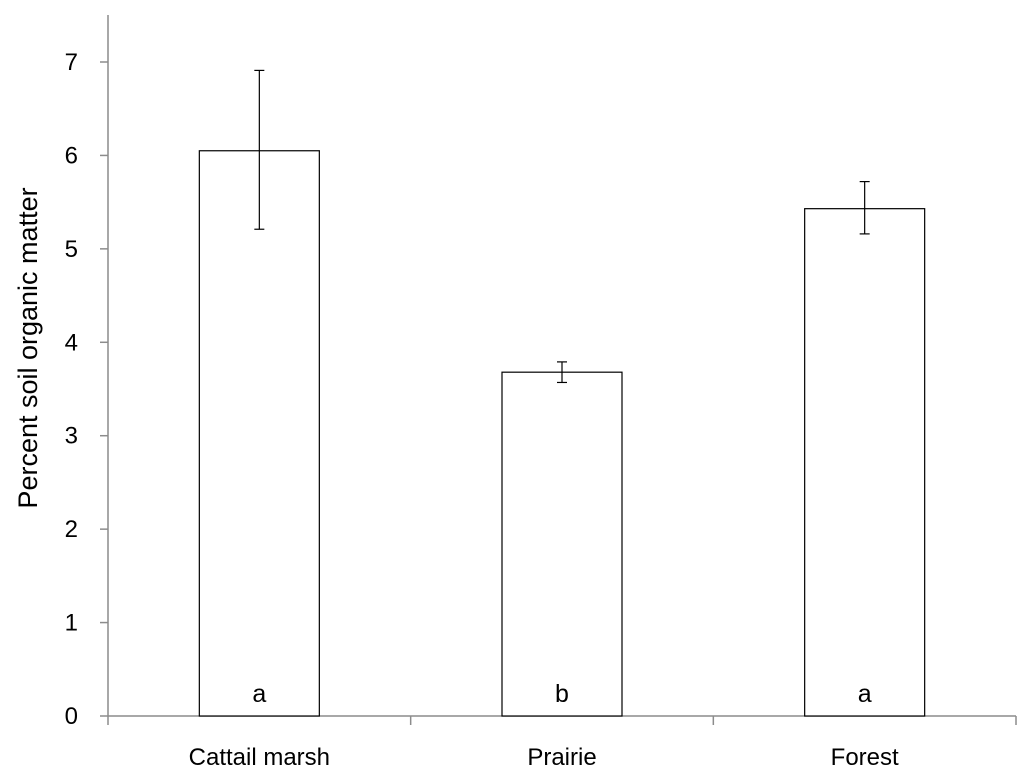 Image resolution: width=1024 pixels, height=775 pixels. I want to click on y-axis-title: Percent soil organic matter, so click(28, 347).